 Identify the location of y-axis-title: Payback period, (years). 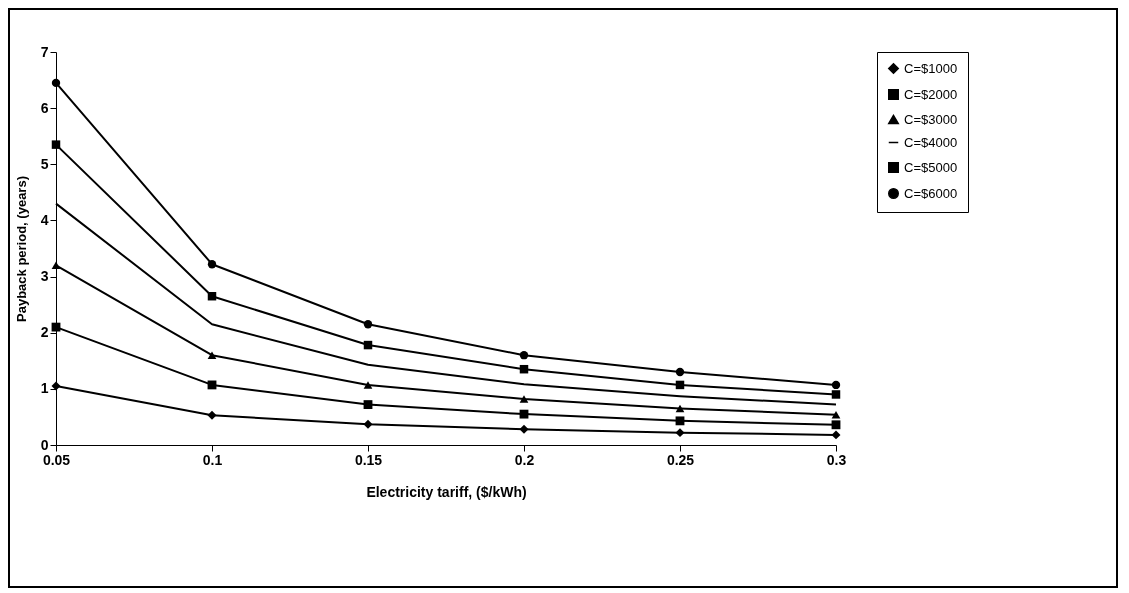
(21, 249).